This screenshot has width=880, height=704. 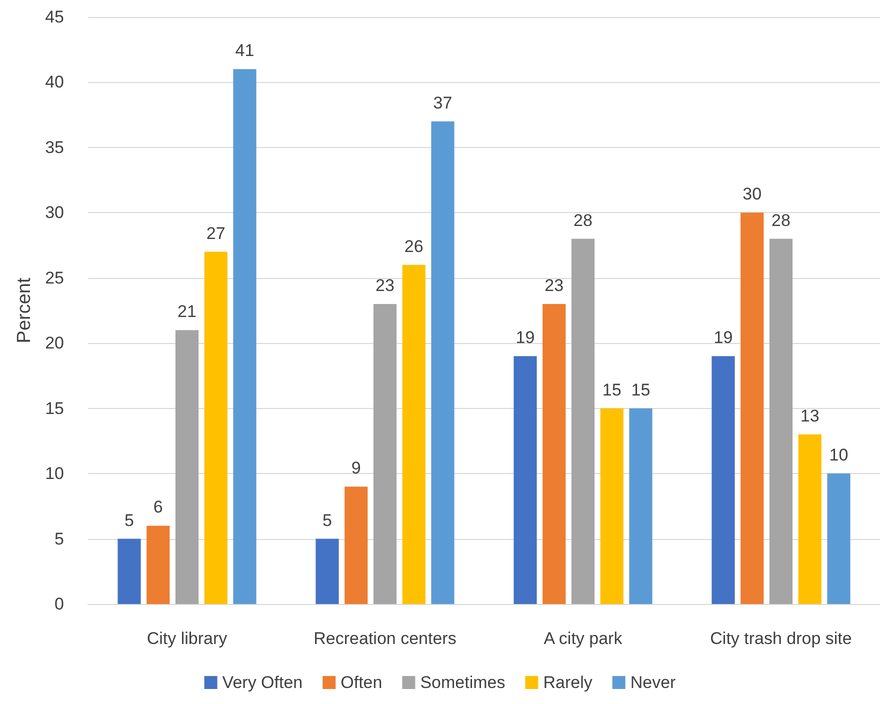 What do you see at coordinates (752, 194) in the screenshot?
I see `data-label: 30` at bounding box center [752, 194].